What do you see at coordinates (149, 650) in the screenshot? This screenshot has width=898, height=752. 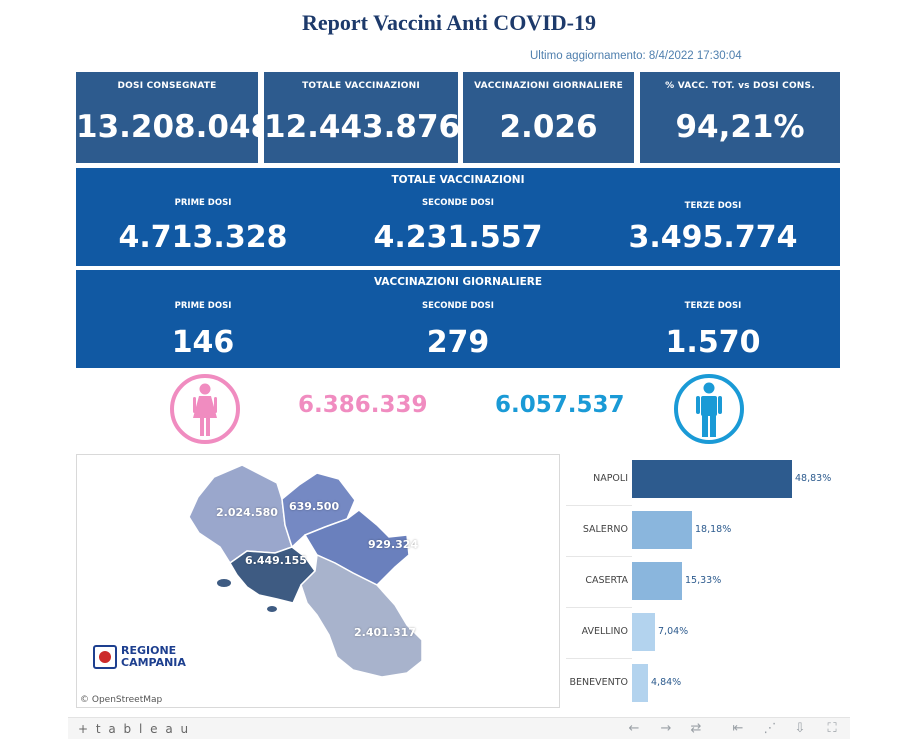 I see `logo-line-1: REGIONE` at bounding box center [149, 650].